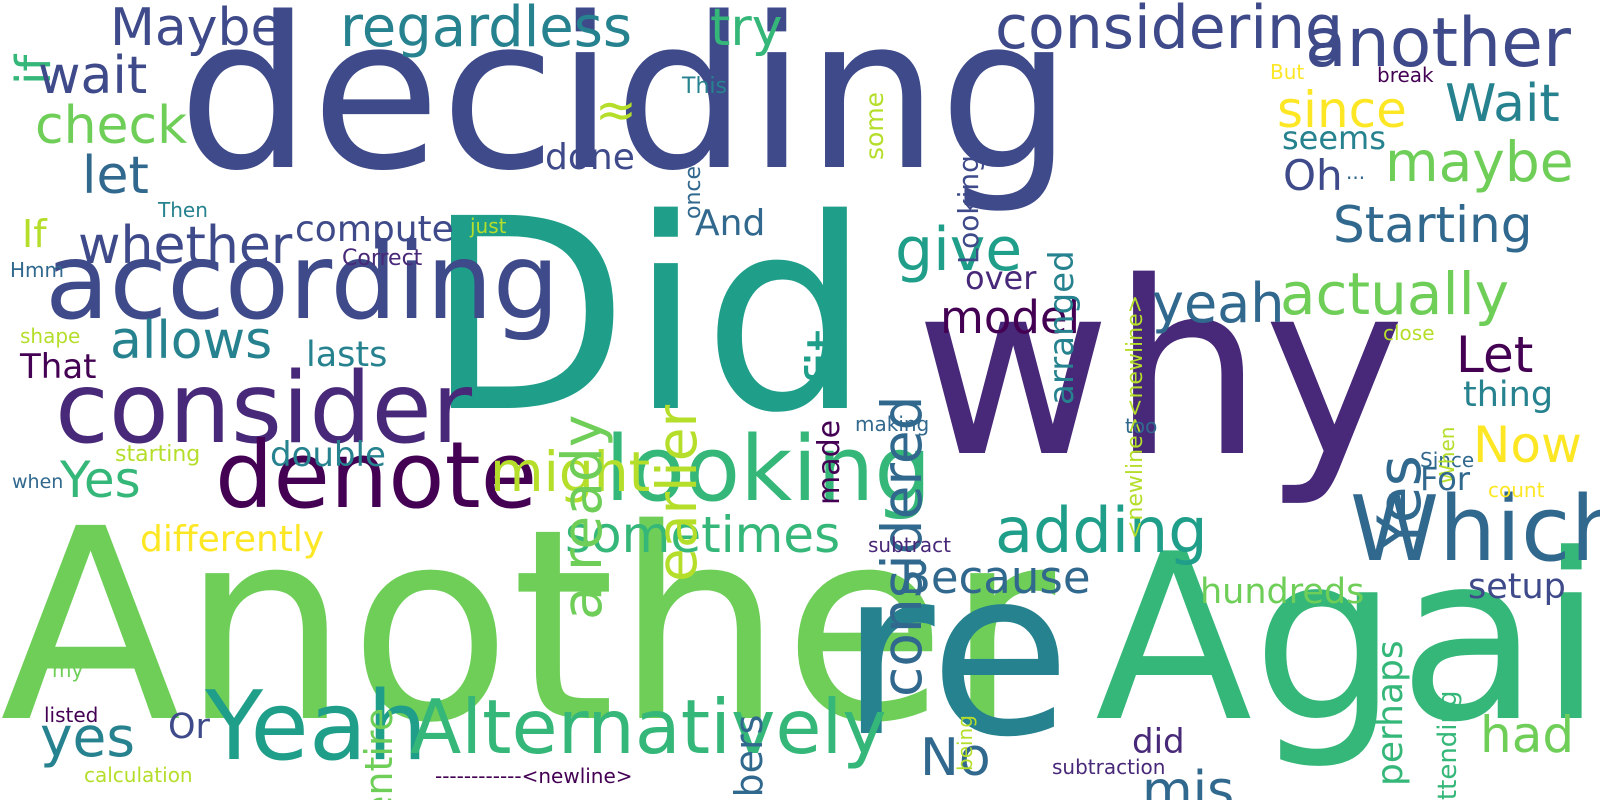 This screenshot has width=1600, height=800. I want to click on word-denote: denote, so click(376, 475).